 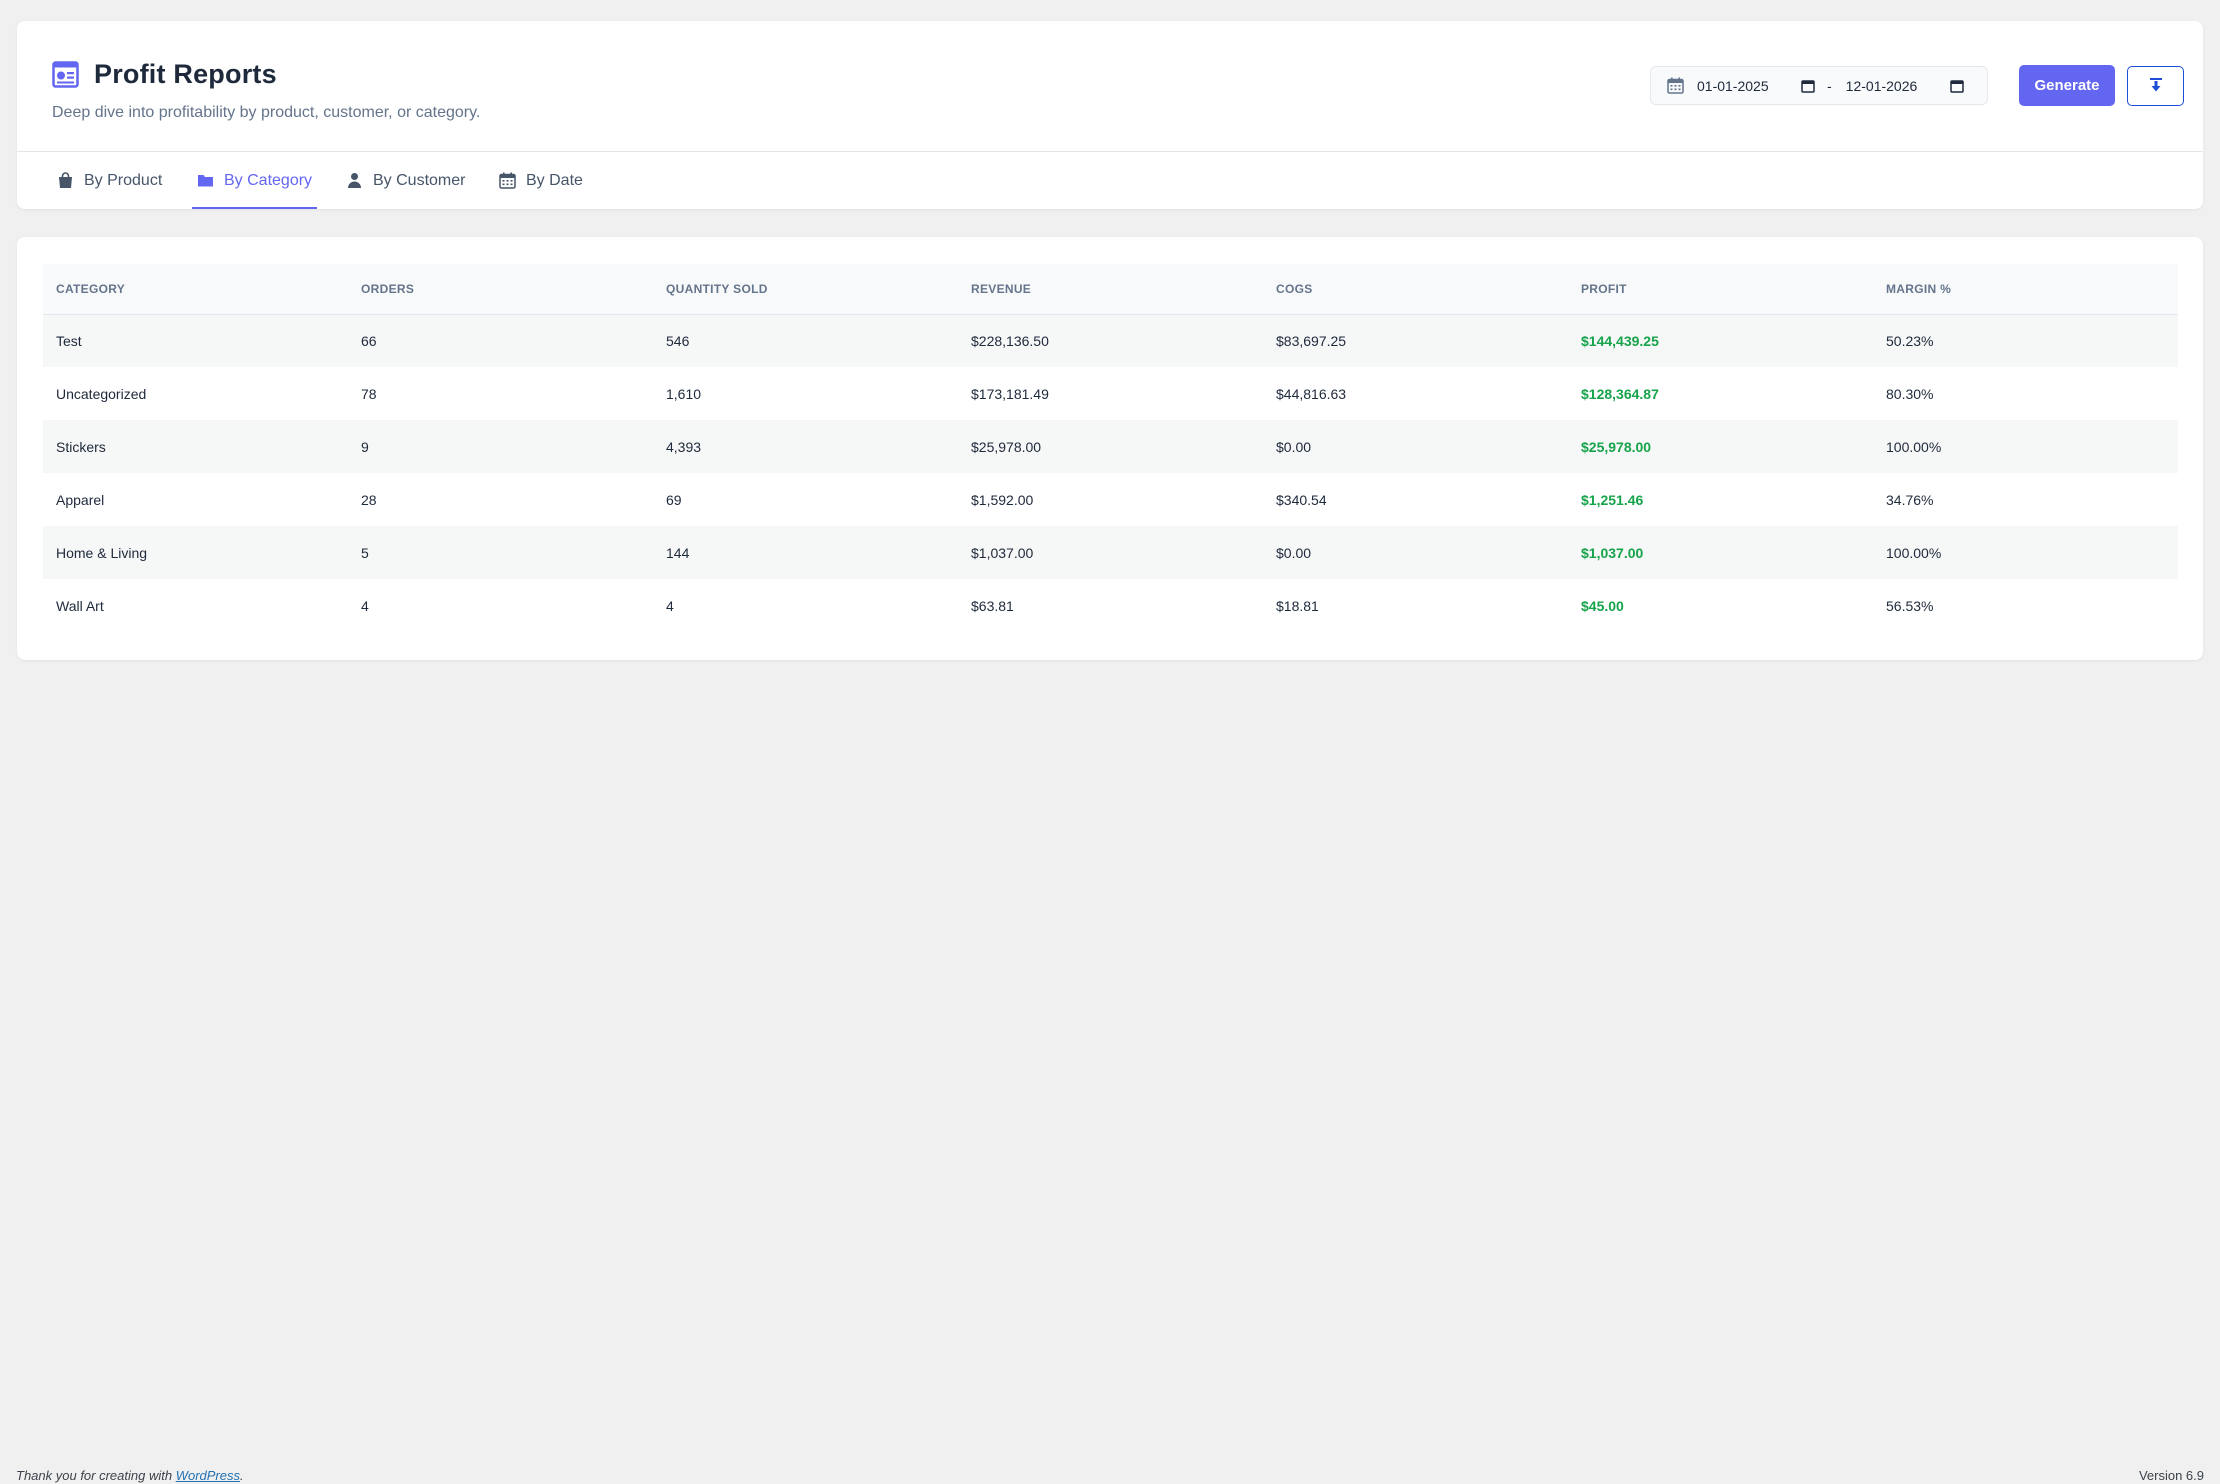 What do you see at coordinates (1956, 86) in the screenshot?
I see `date-to-calendar-icon` at bounding box center [1956, 86].